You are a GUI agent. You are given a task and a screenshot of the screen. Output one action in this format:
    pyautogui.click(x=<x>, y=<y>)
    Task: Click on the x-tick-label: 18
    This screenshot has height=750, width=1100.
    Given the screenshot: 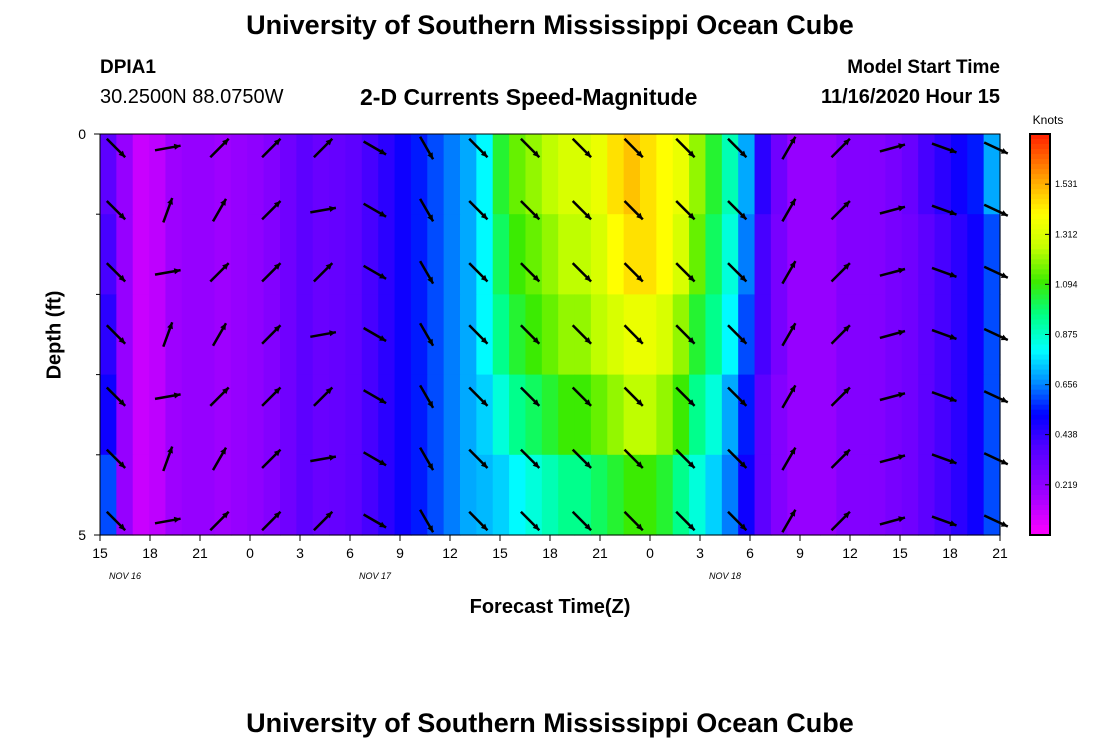 What is the action you would take?
    pyautogui.click(x=550, y=553)
    